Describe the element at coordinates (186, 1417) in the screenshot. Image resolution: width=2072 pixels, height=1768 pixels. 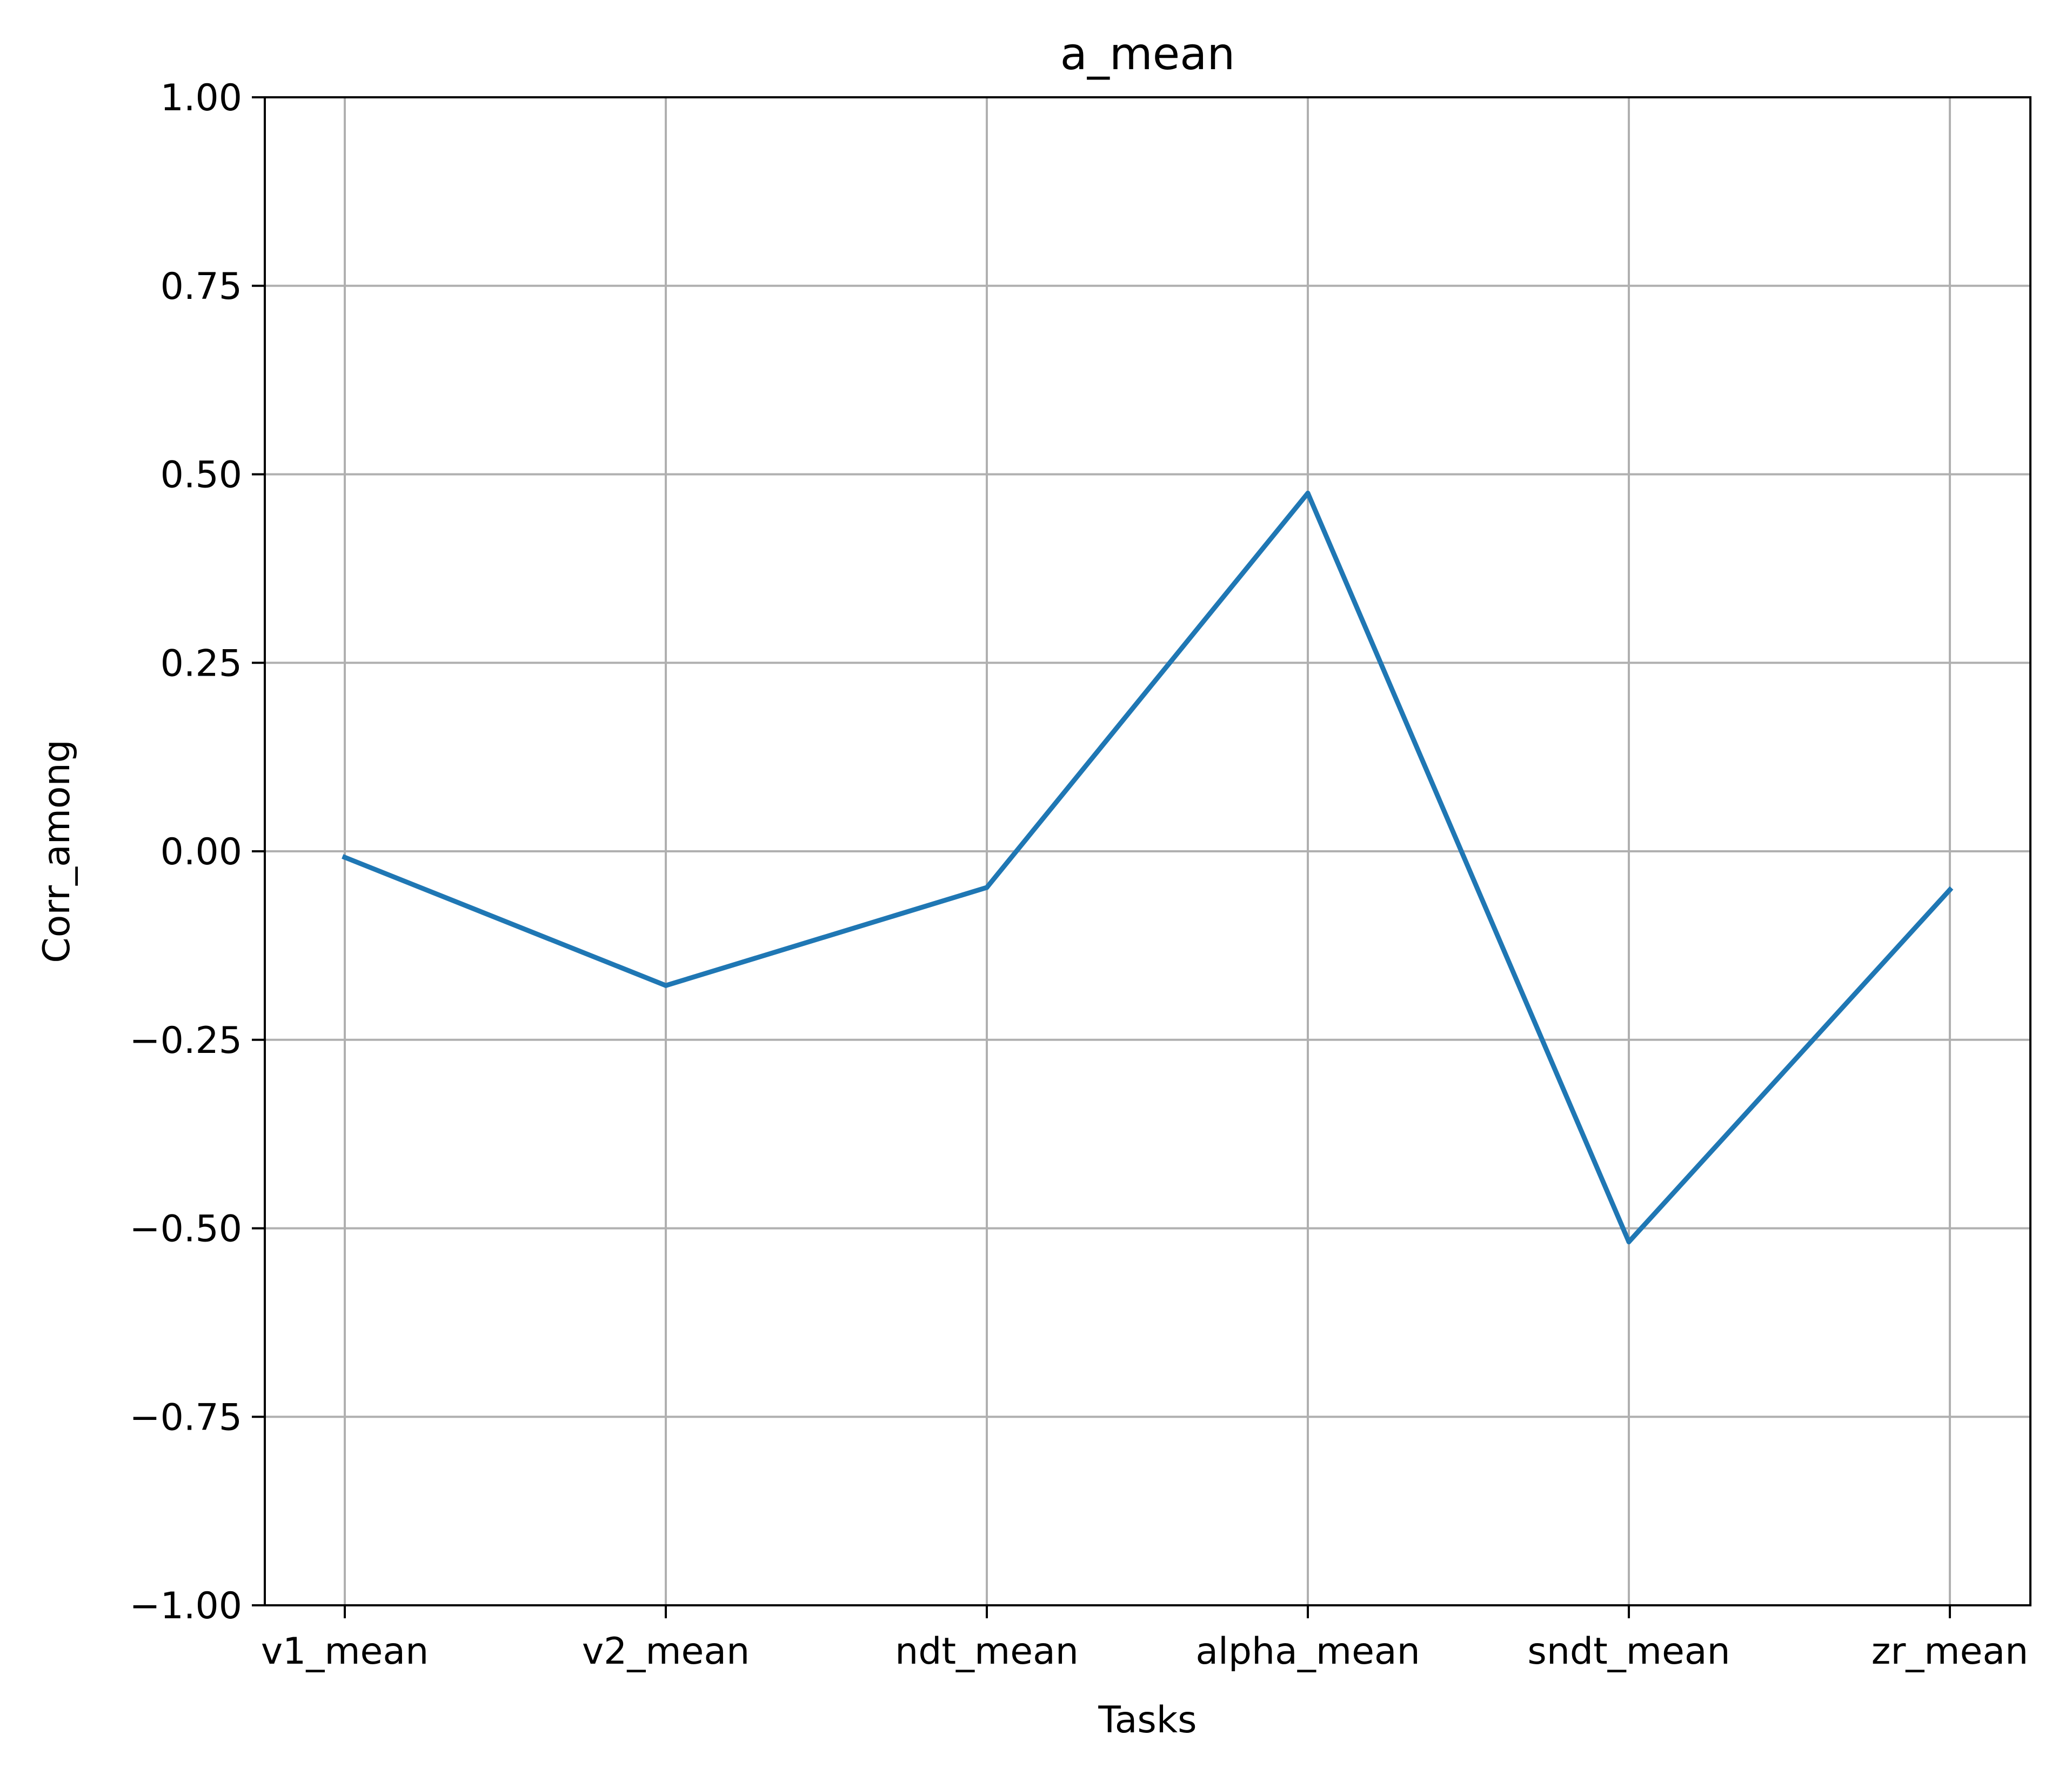
I see `y-tick-label: −0.75` at that location.